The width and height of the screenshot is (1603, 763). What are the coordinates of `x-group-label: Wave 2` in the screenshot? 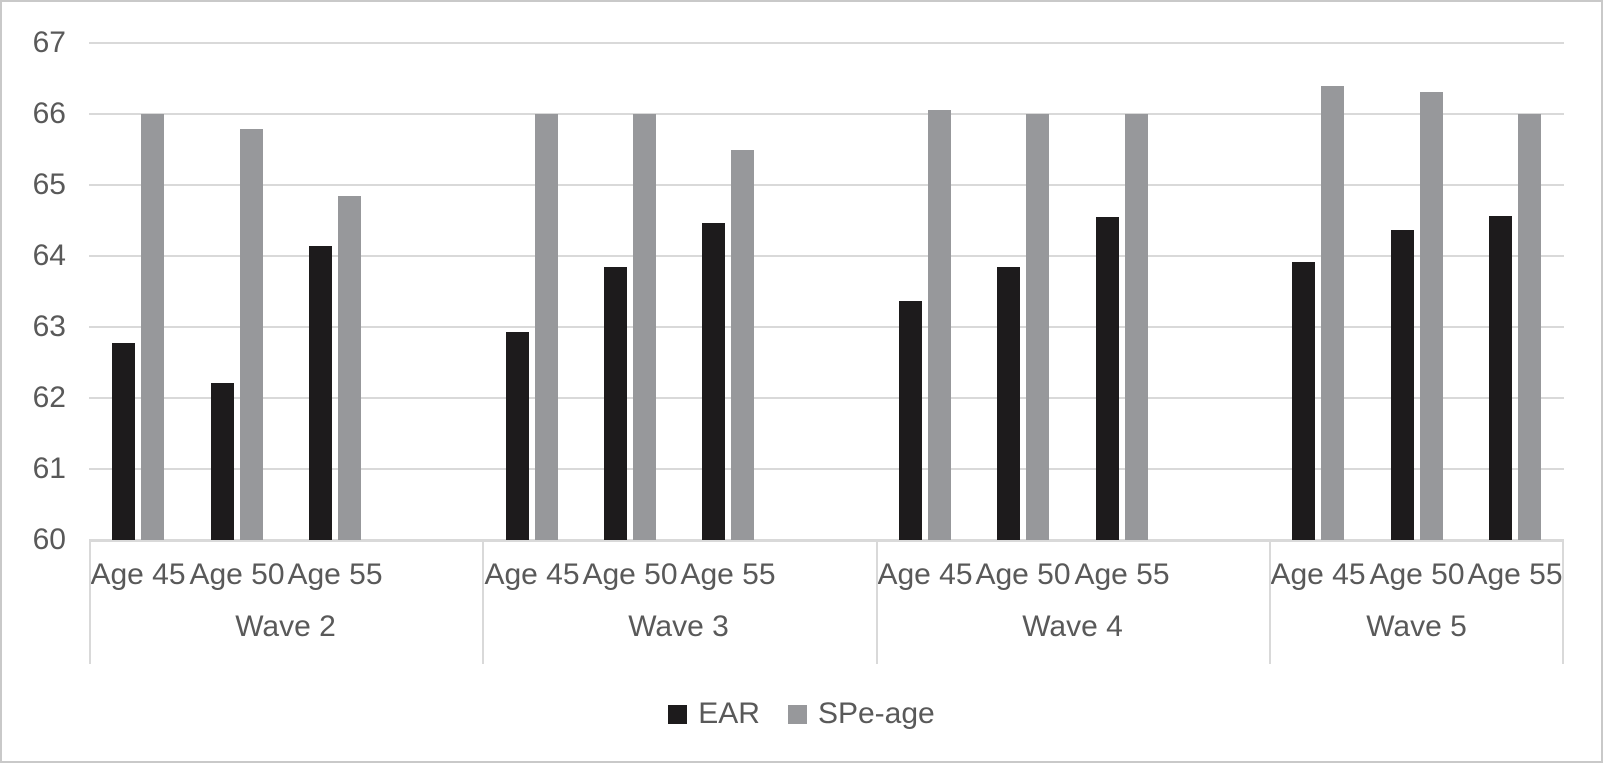 It's located at (285, 626).